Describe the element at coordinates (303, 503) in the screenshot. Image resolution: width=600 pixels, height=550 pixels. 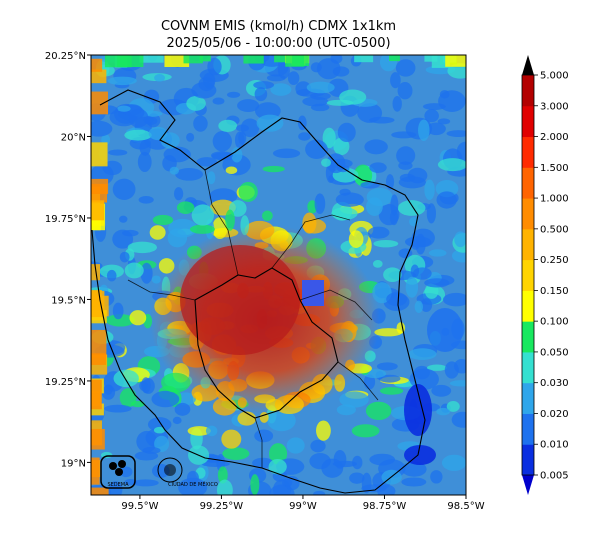
I see `longitude-axis: 99.5°W 99.25°W 99°W 98.75°W 98.5°W` at that location.